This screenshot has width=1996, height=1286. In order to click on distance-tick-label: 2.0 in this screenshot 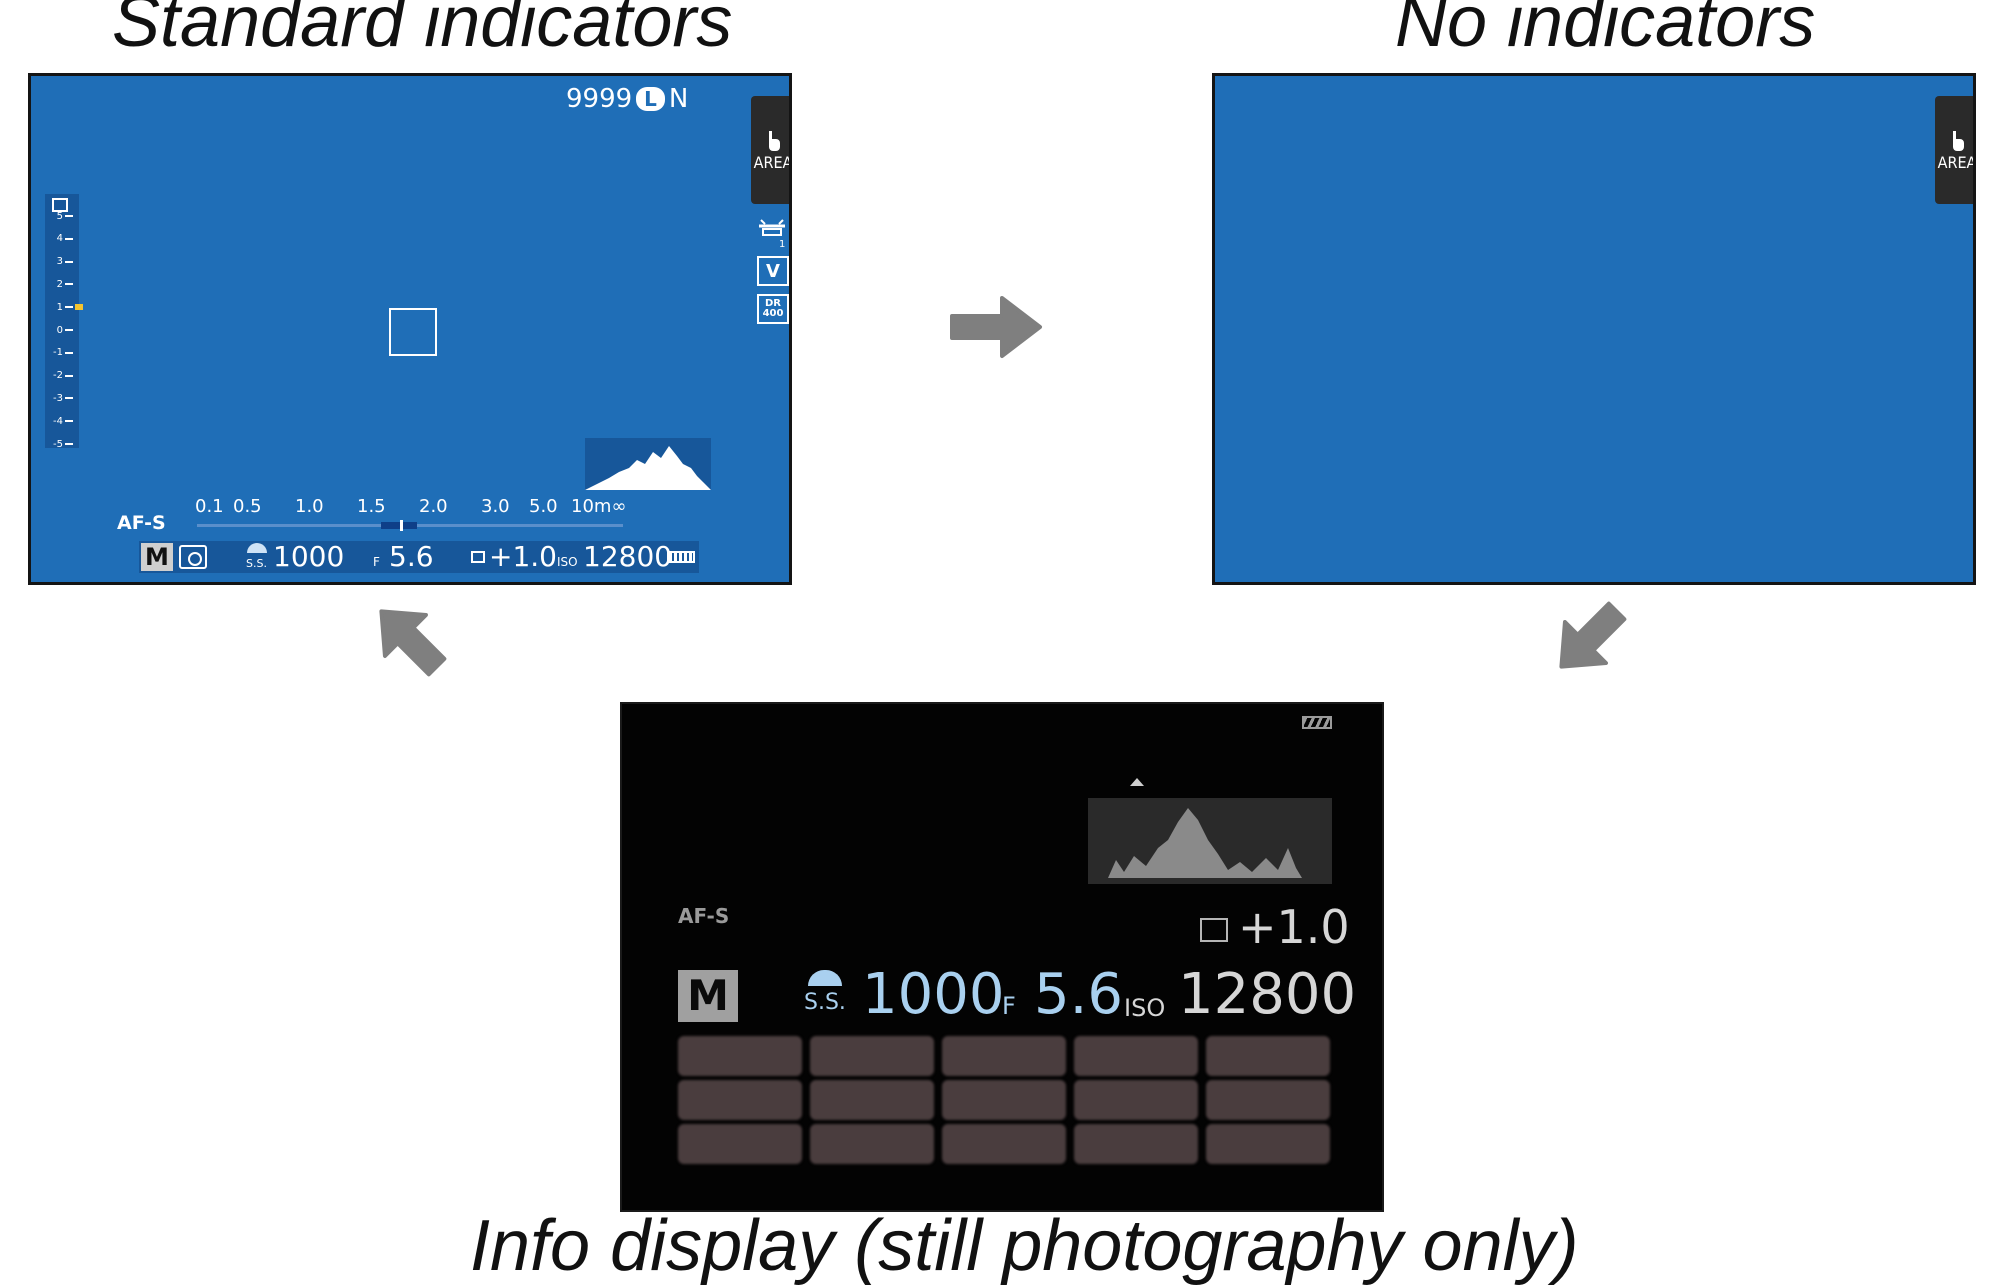, I will do `click(433, 506)`.